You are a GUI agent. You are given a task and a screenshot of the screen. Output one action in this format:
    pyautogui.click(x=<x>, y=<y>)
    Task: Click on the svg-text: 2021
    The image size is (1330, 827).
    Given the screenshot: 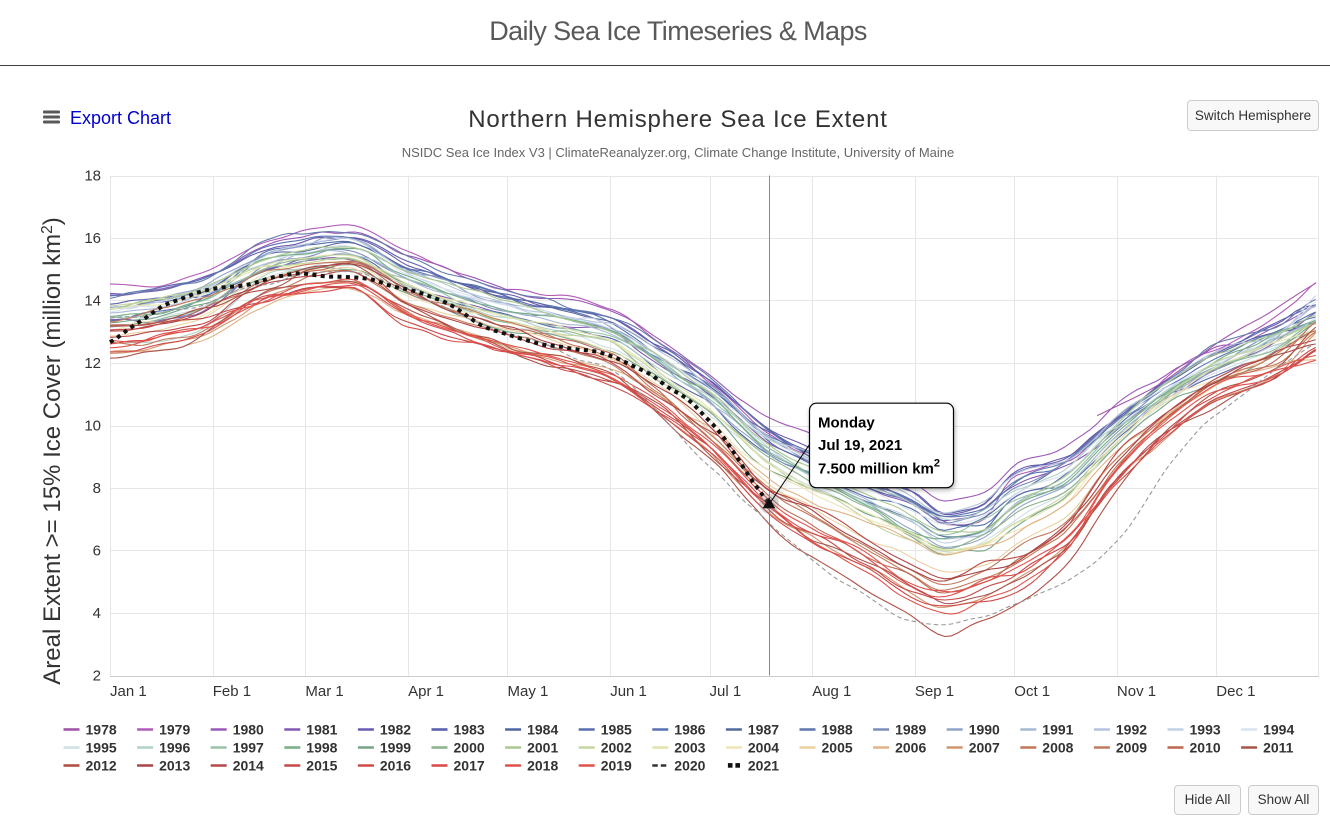 What is the action you would take?
    pyautogui.click(x=763, y=766)
    